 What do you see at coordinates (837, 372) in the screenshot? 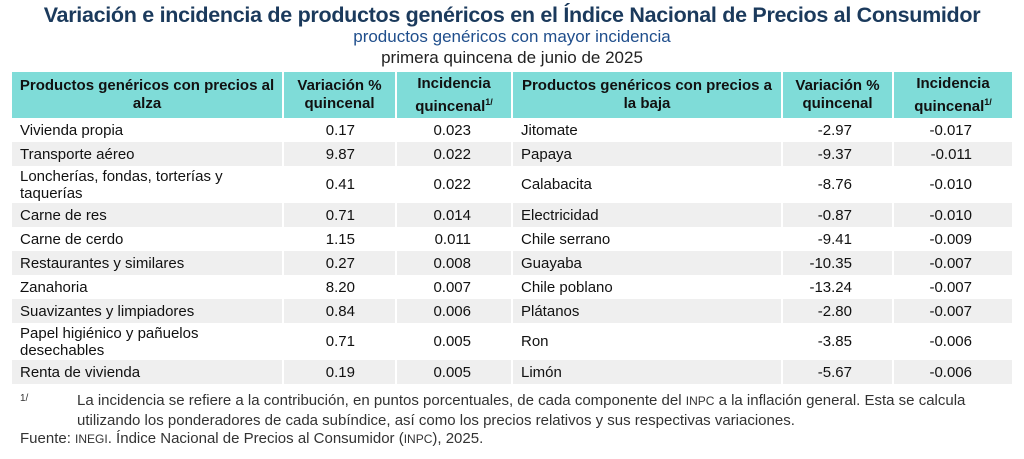
I see `cell-variation-down: -5.67` at bounding box center [837, 372].